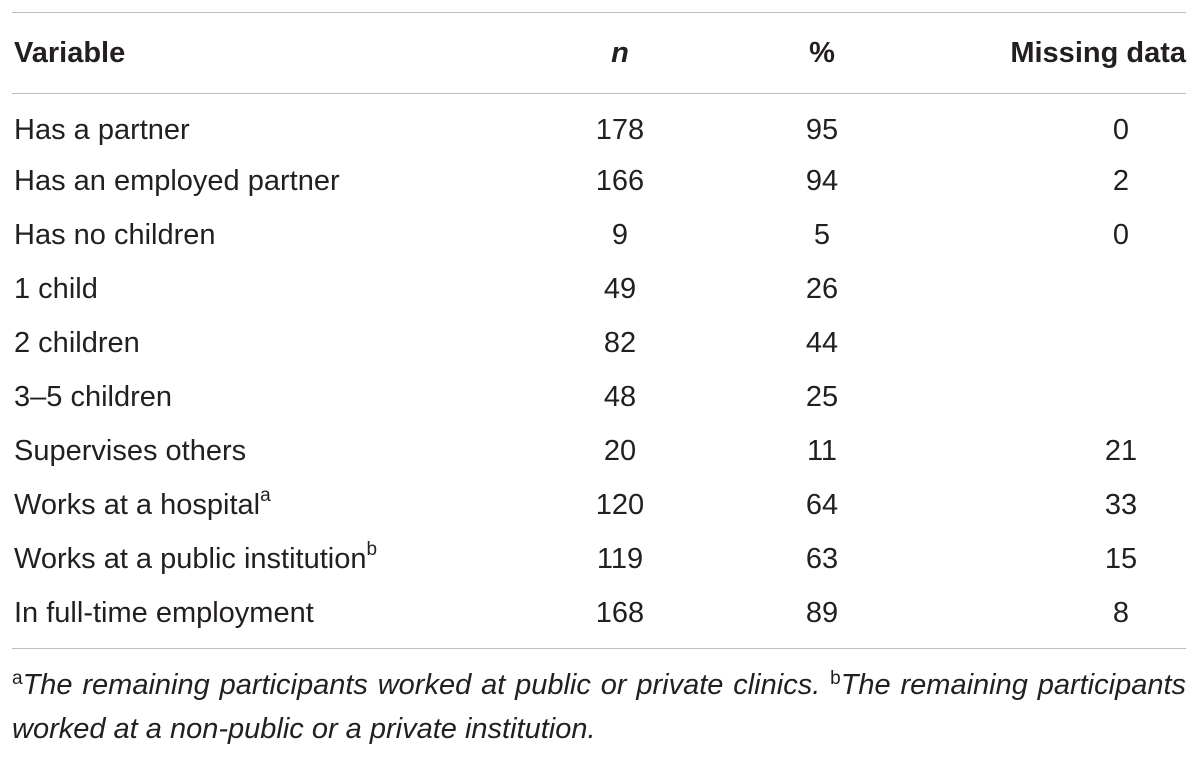  Describe the element at coordinates (822, 342) in the screenshot. I see `cell-percent: 44` at that location.